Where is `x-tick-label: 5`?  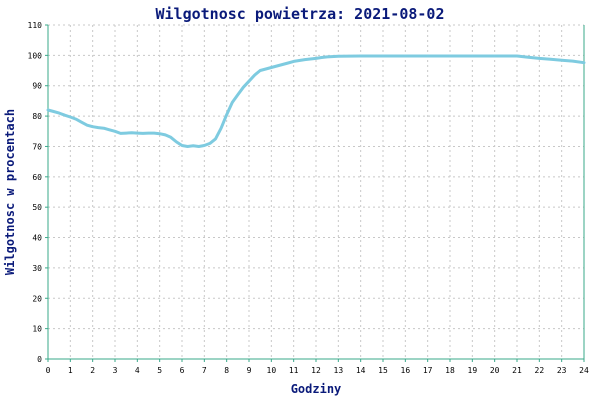 x-tick-label: 5 is located at coordinates (159, 370).